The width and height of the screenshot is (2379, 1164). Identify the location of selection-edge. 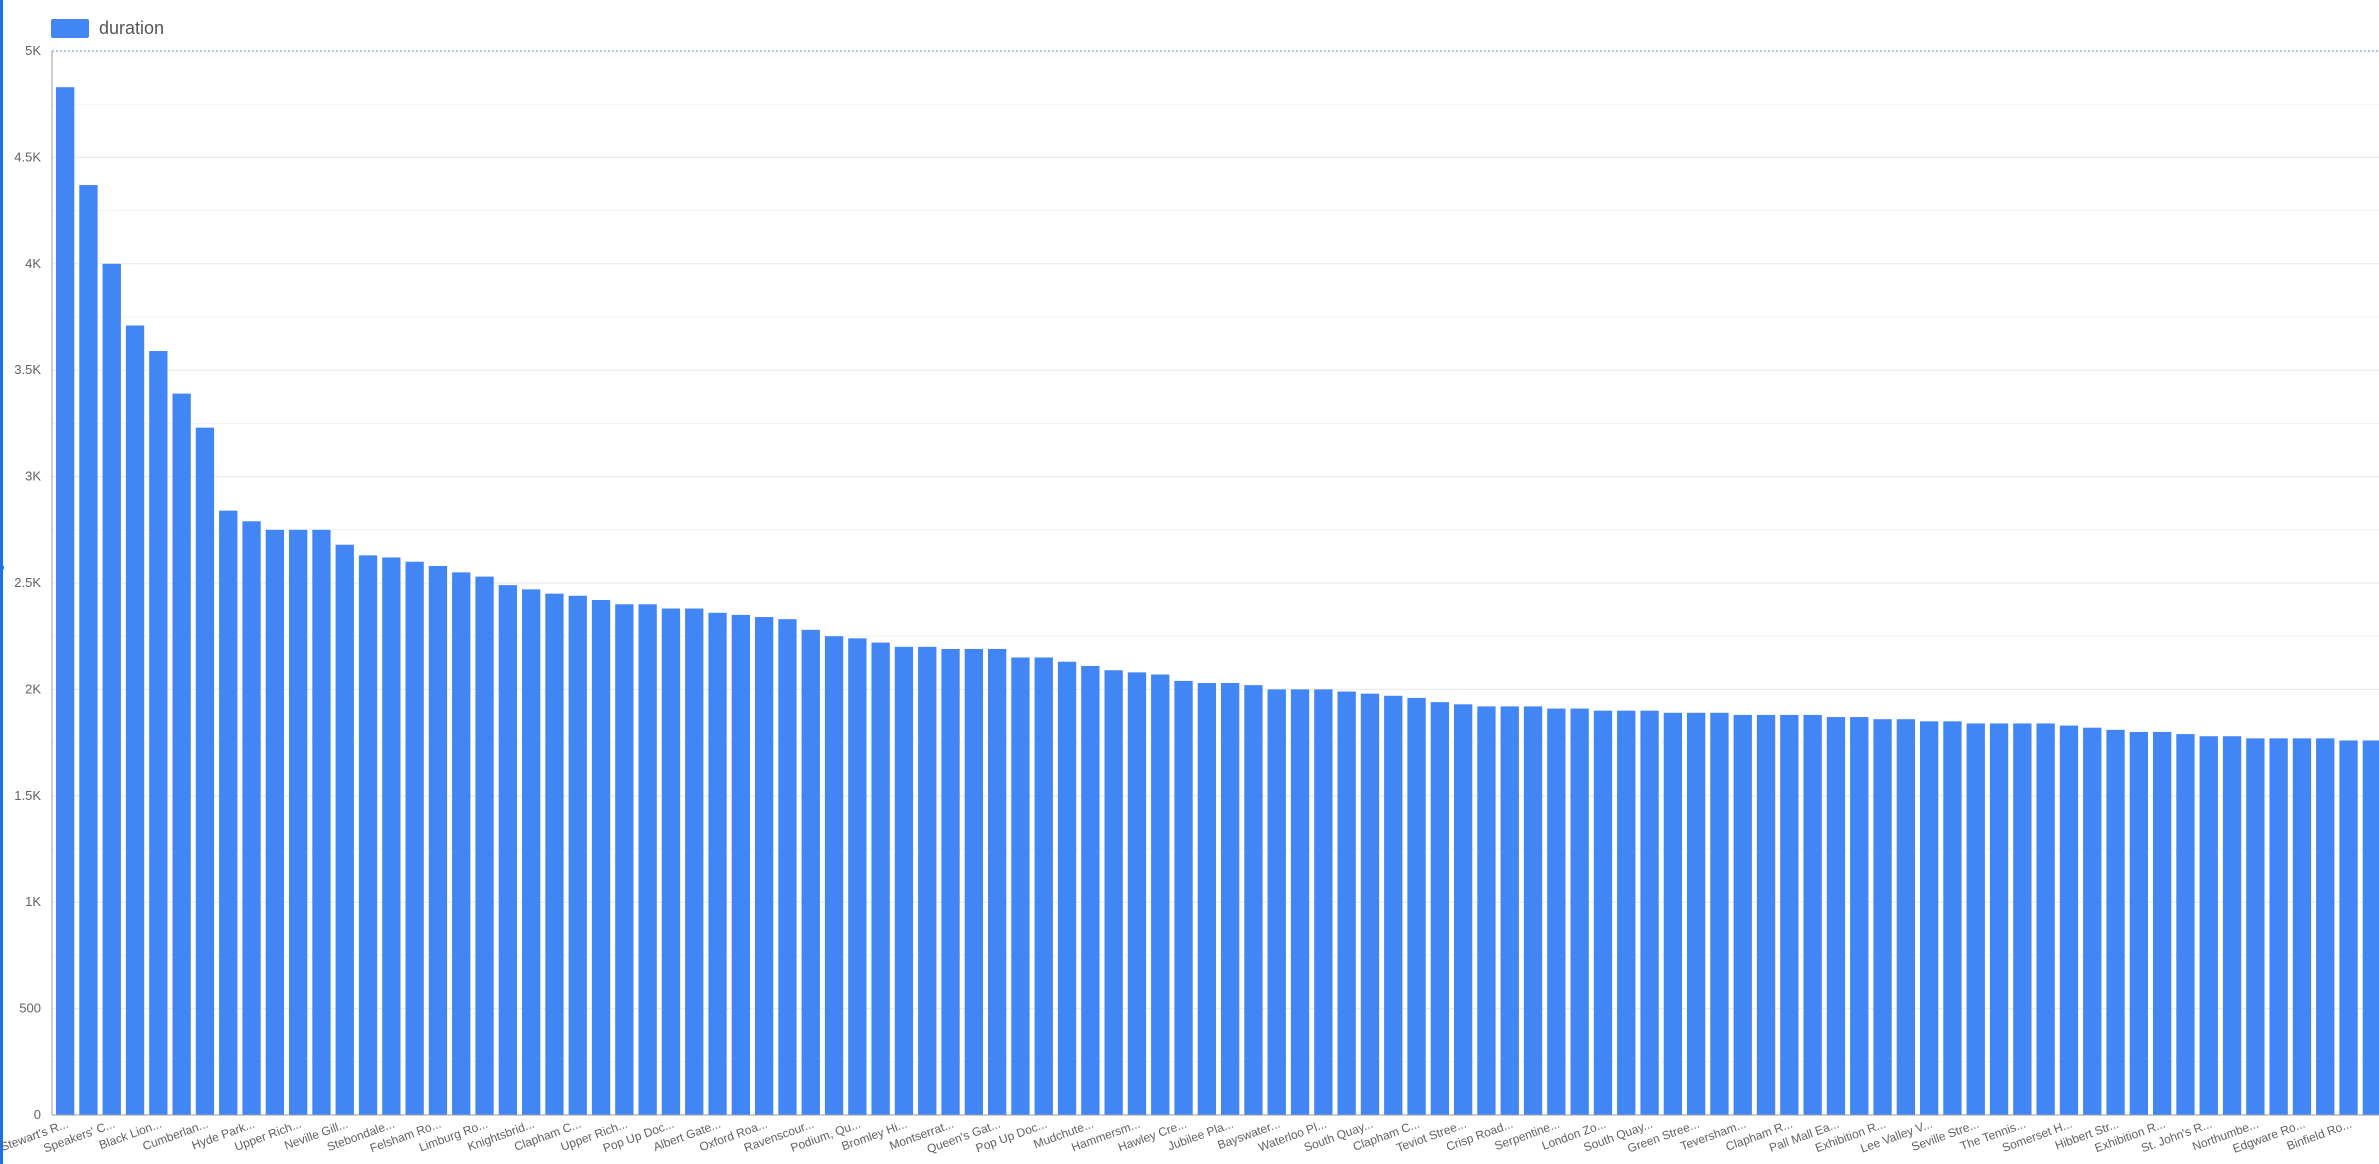
(1, 582).